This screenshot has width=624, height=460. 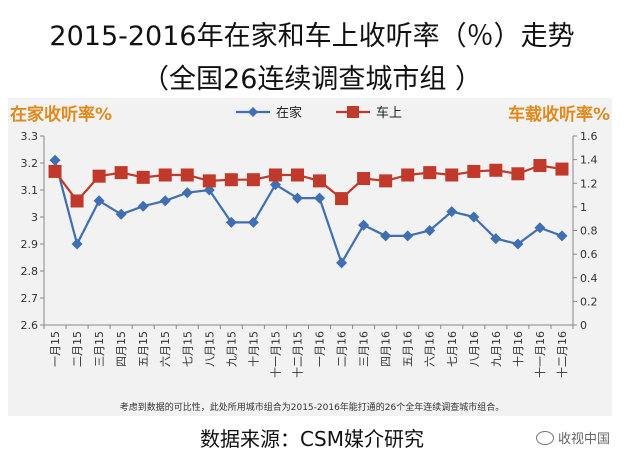 What do you see at coordinates (589, 160) in the screenshot?
I see `right-tick-label: 1.4` at bounding box center [589, 160].